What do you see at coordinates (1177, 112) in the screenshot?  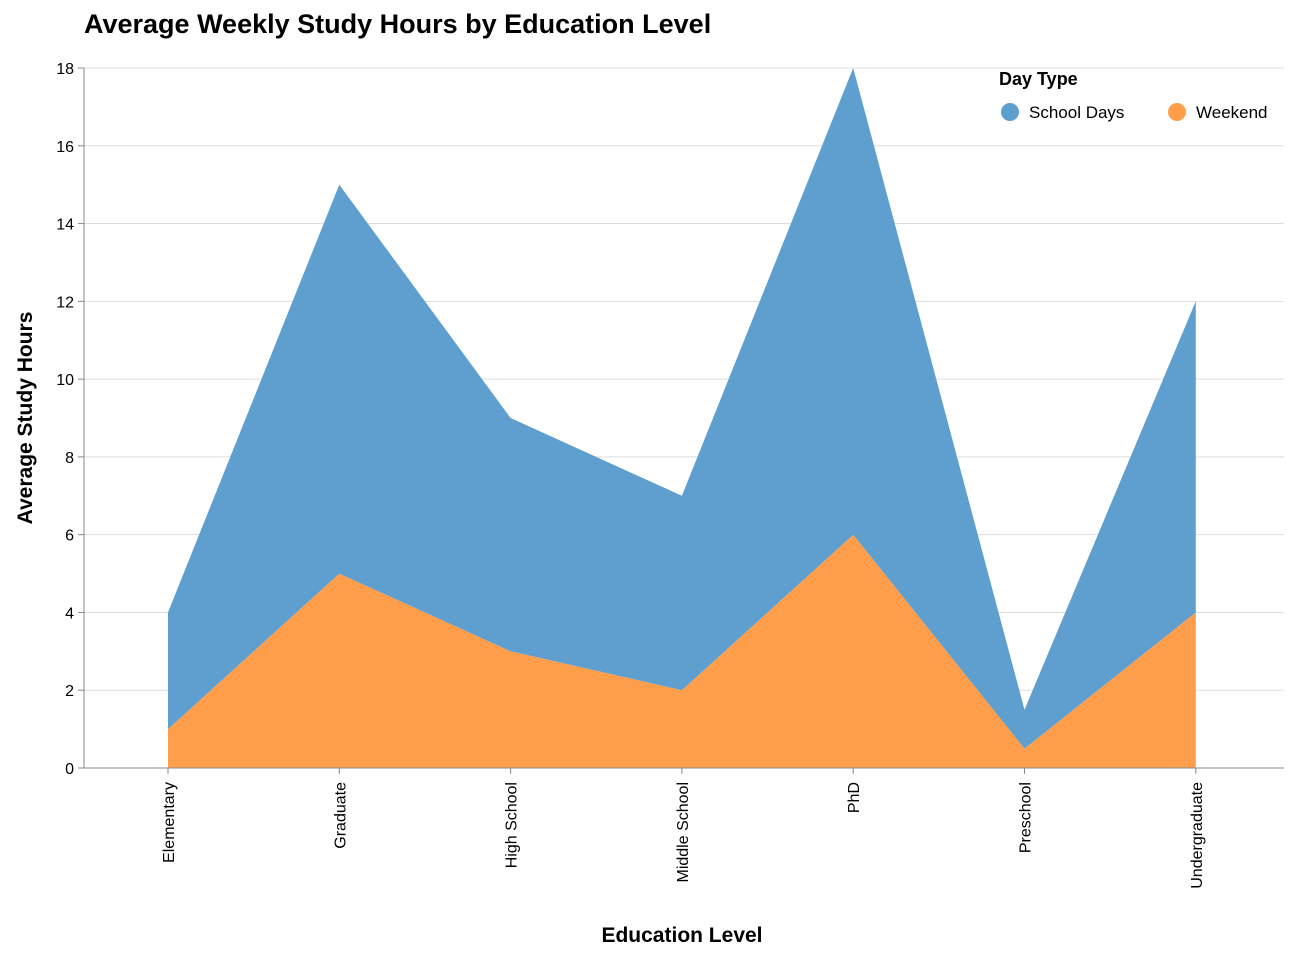 I see `legend-swatch-weekend` at bounding box center [1177, 112].